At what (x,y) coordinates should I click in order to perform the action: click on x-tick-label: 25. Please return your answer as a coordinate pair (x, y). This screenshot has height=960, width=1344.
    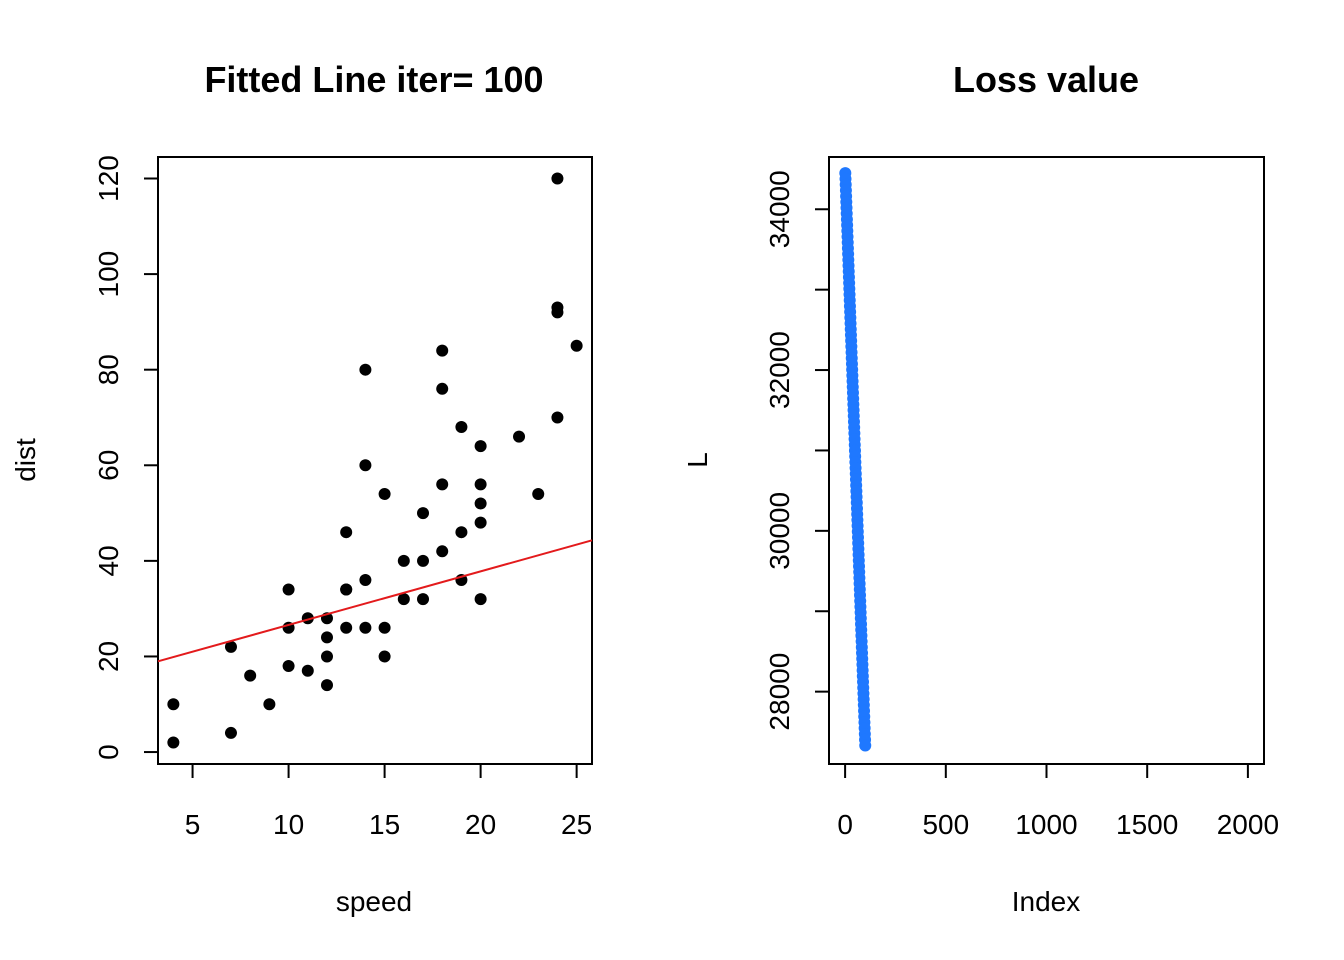
    Looking at the image, I should click on (576, 824).